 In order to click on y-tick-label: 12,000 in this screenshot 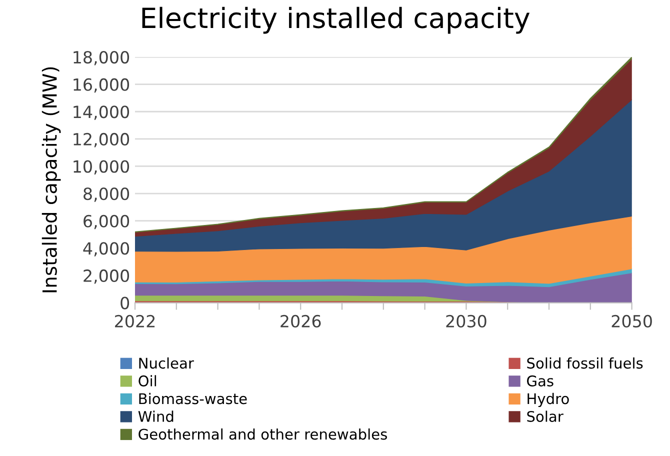, I will do `click(102, 140)`.